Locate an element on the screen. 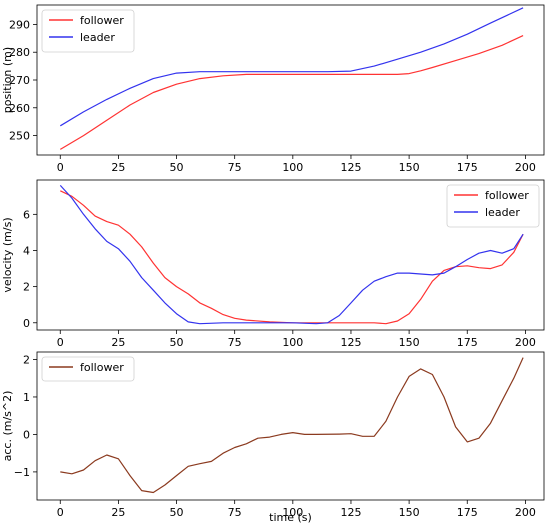  y-axis-label: acc. (m/s^2) is located at coordinates (7, 426).